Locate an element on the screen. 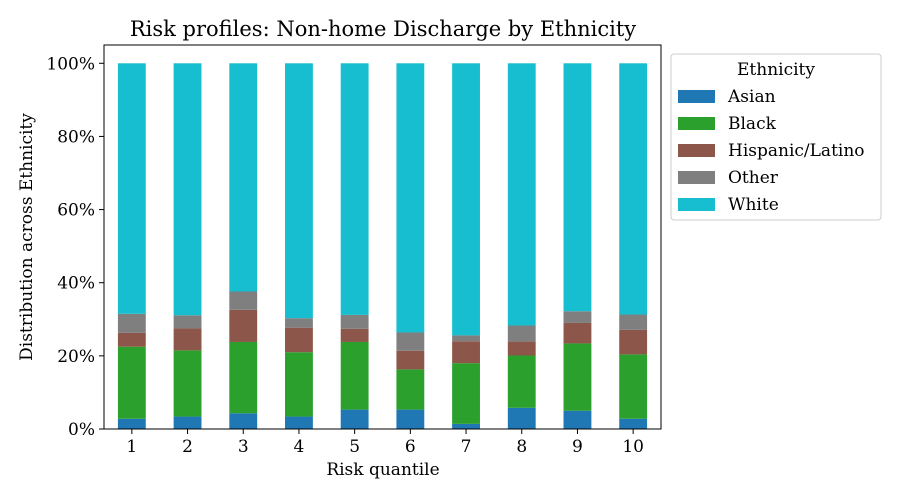 This screenshot has height=500, width=900. bar-segment-white-q5 is located at coordinates (354, 189).